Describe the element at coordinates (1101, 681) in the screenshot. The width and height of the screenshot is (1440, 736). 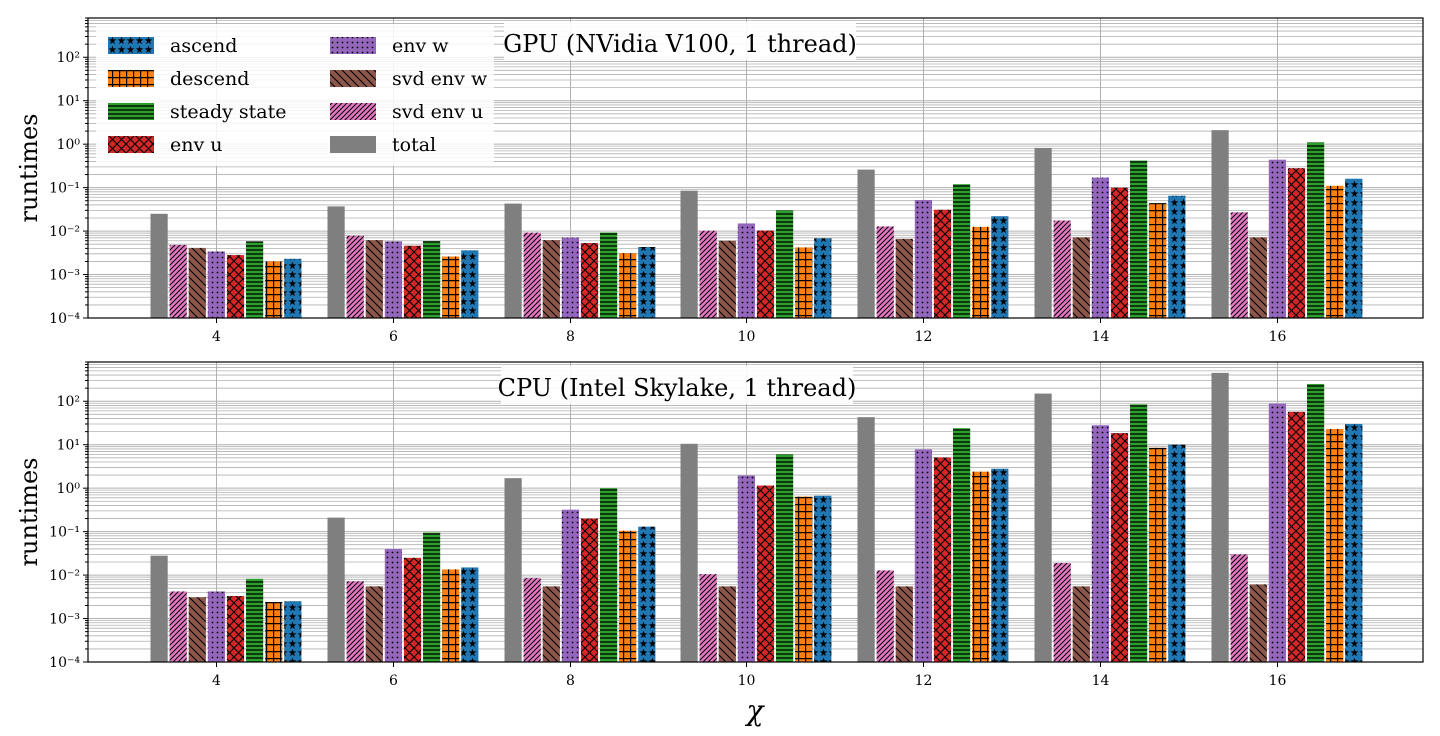
I see `x-tick-label: 14` at that location.